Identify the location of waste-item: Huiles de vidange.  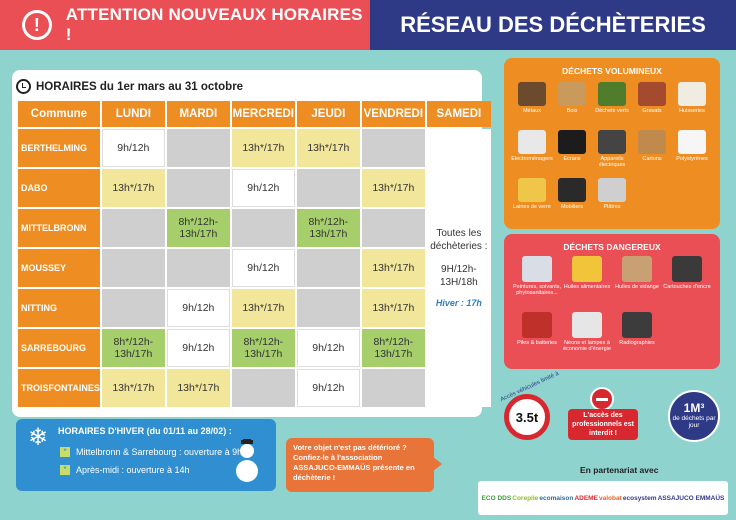
(637, 283).